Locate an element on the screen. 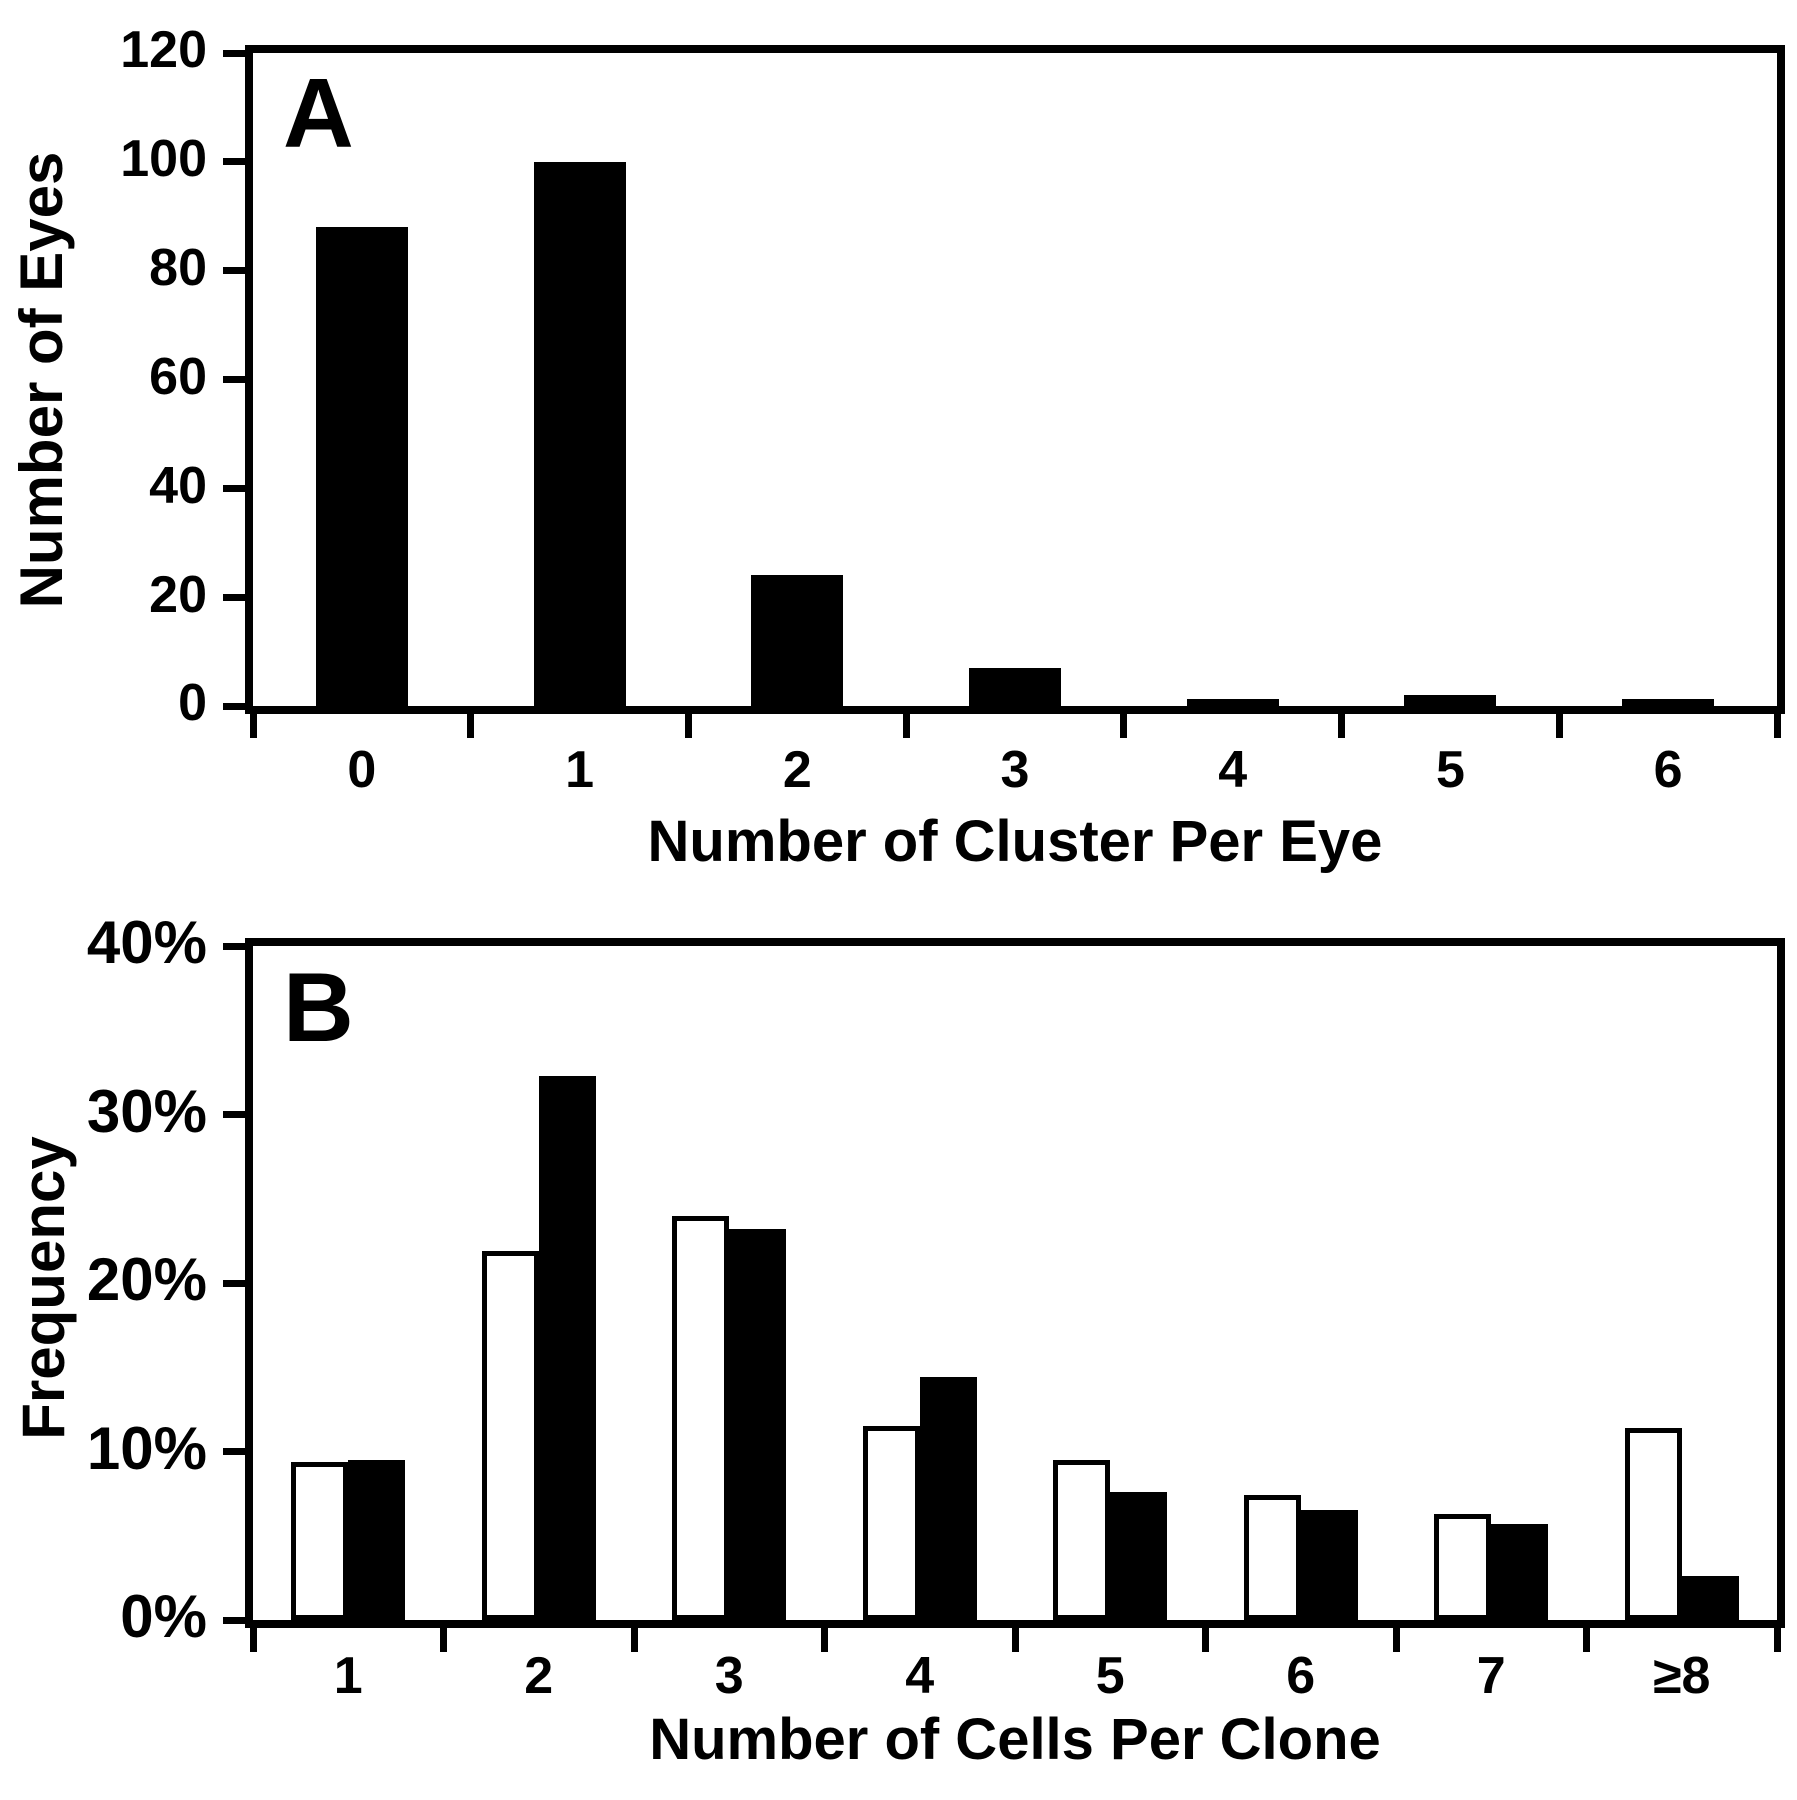 The width and height of the screenshot is (1797, 1800). y-tick-0% is located at coordinates (234, 1620).